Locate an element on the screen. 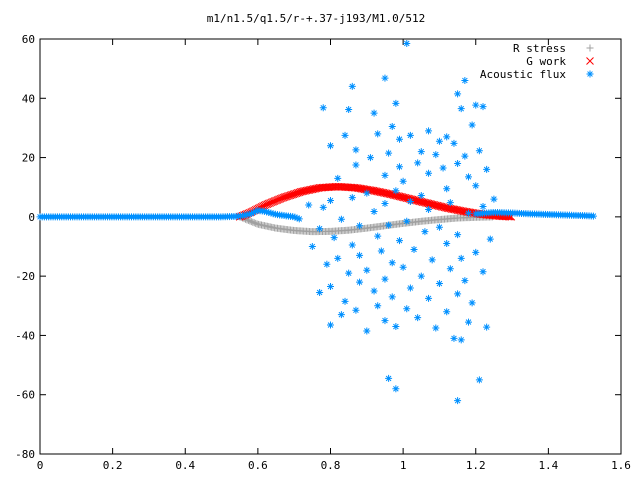 The image size is (640, 480). legend-marker-glyph is located at coordinates (590, 74).